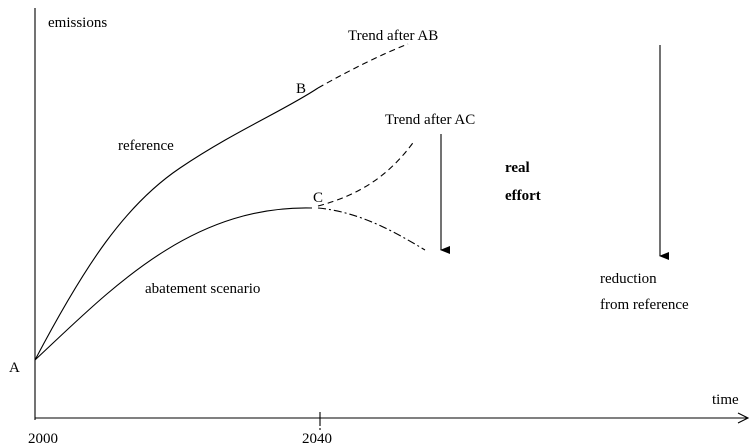 The height and width of the screenshot is (446, 752). I want to click on point-label: B, so click(301, 89).